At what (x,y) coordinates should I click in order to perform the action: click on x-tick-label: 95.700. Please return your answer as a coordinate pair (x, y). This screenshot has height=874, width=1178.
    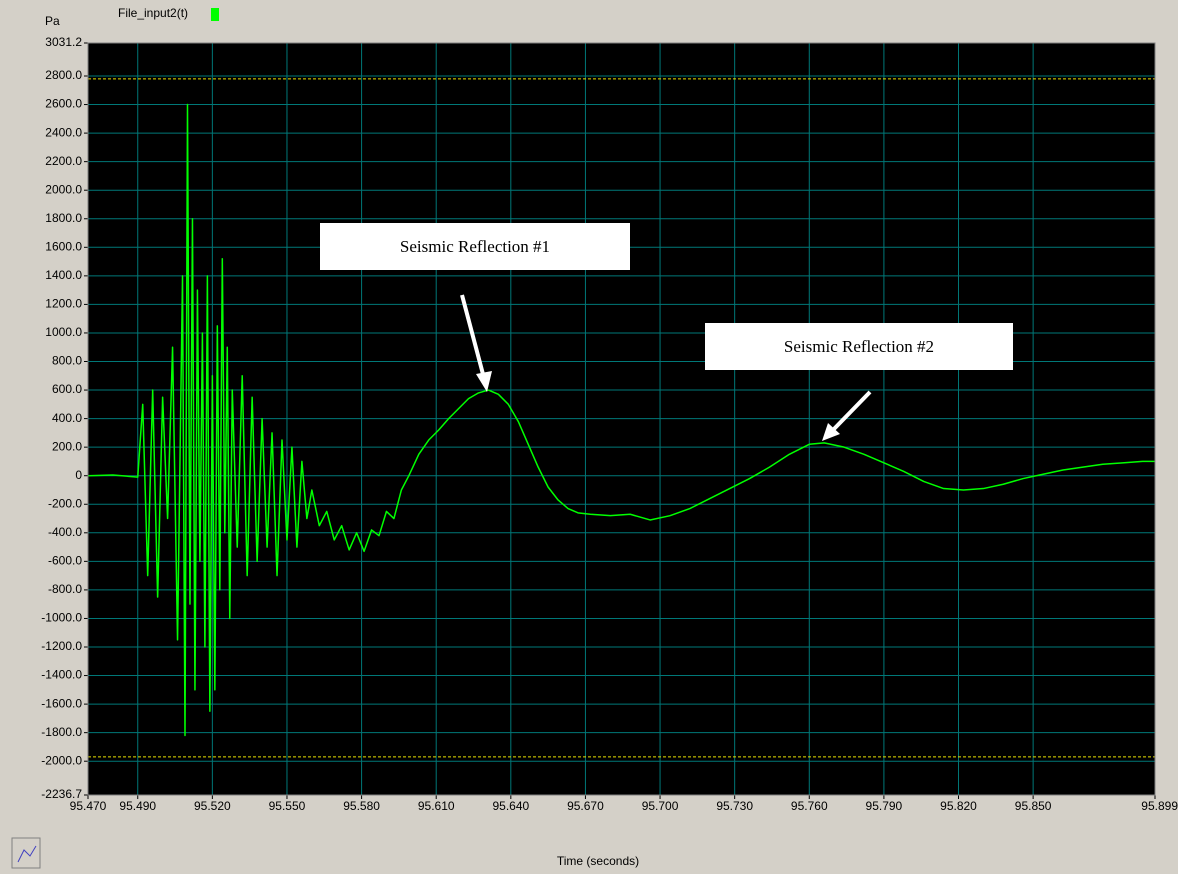
    Looking at the image, I should click on (660, 806).